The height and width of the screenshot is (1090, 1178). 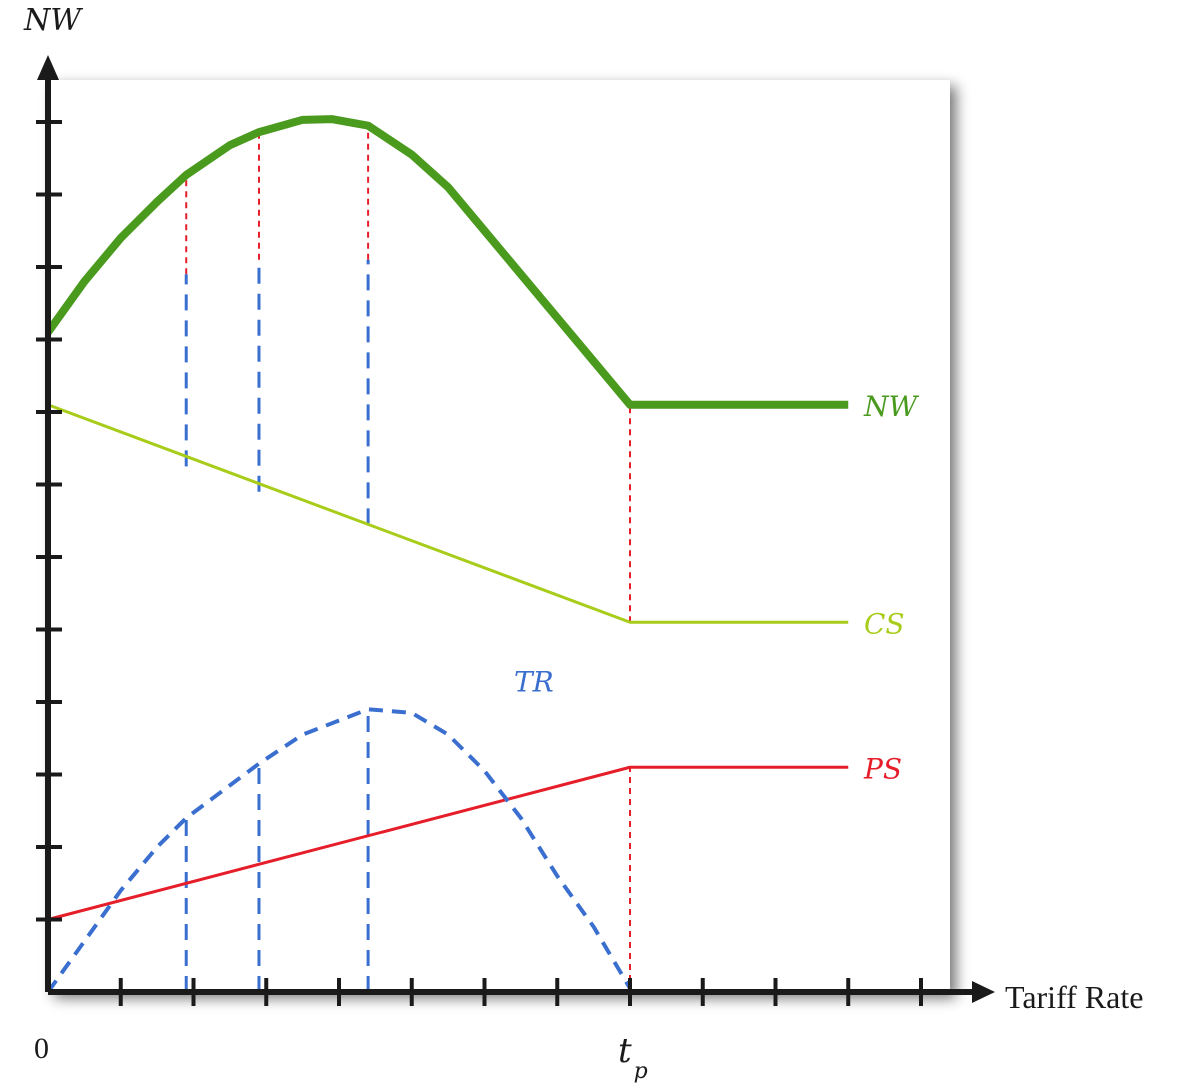 I want to click on y-axis-label: NW, so click(x=53, y=20).